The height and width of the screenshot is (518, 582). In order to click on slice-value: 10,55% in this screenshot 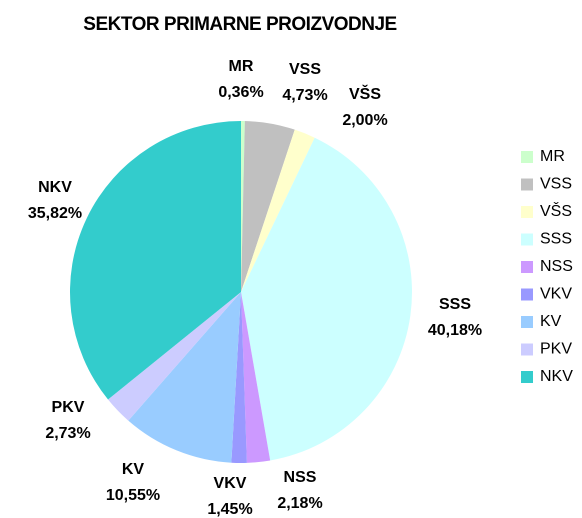, I will do `click(133, 495)`.